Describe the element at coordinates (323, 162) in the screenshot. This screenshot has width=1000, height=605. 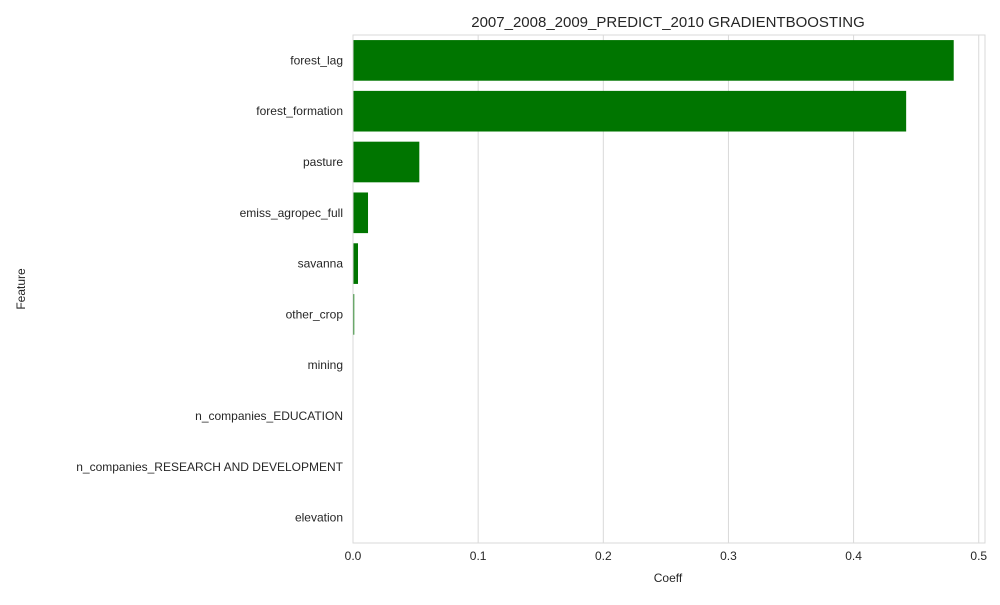
I see `y-tick-label: pasture` at that location.